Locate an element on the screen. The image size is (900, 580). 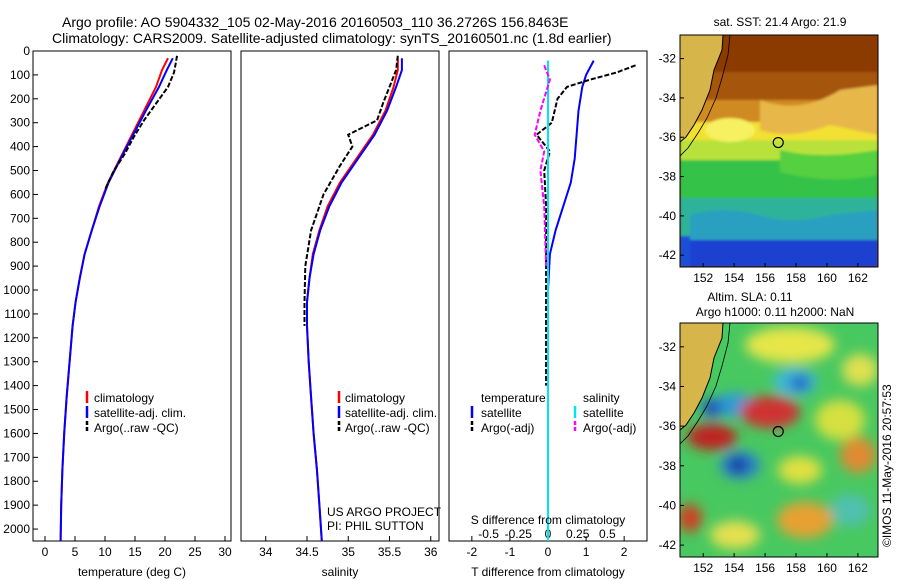
sst-map-frame is located at coordinates (779, 151).